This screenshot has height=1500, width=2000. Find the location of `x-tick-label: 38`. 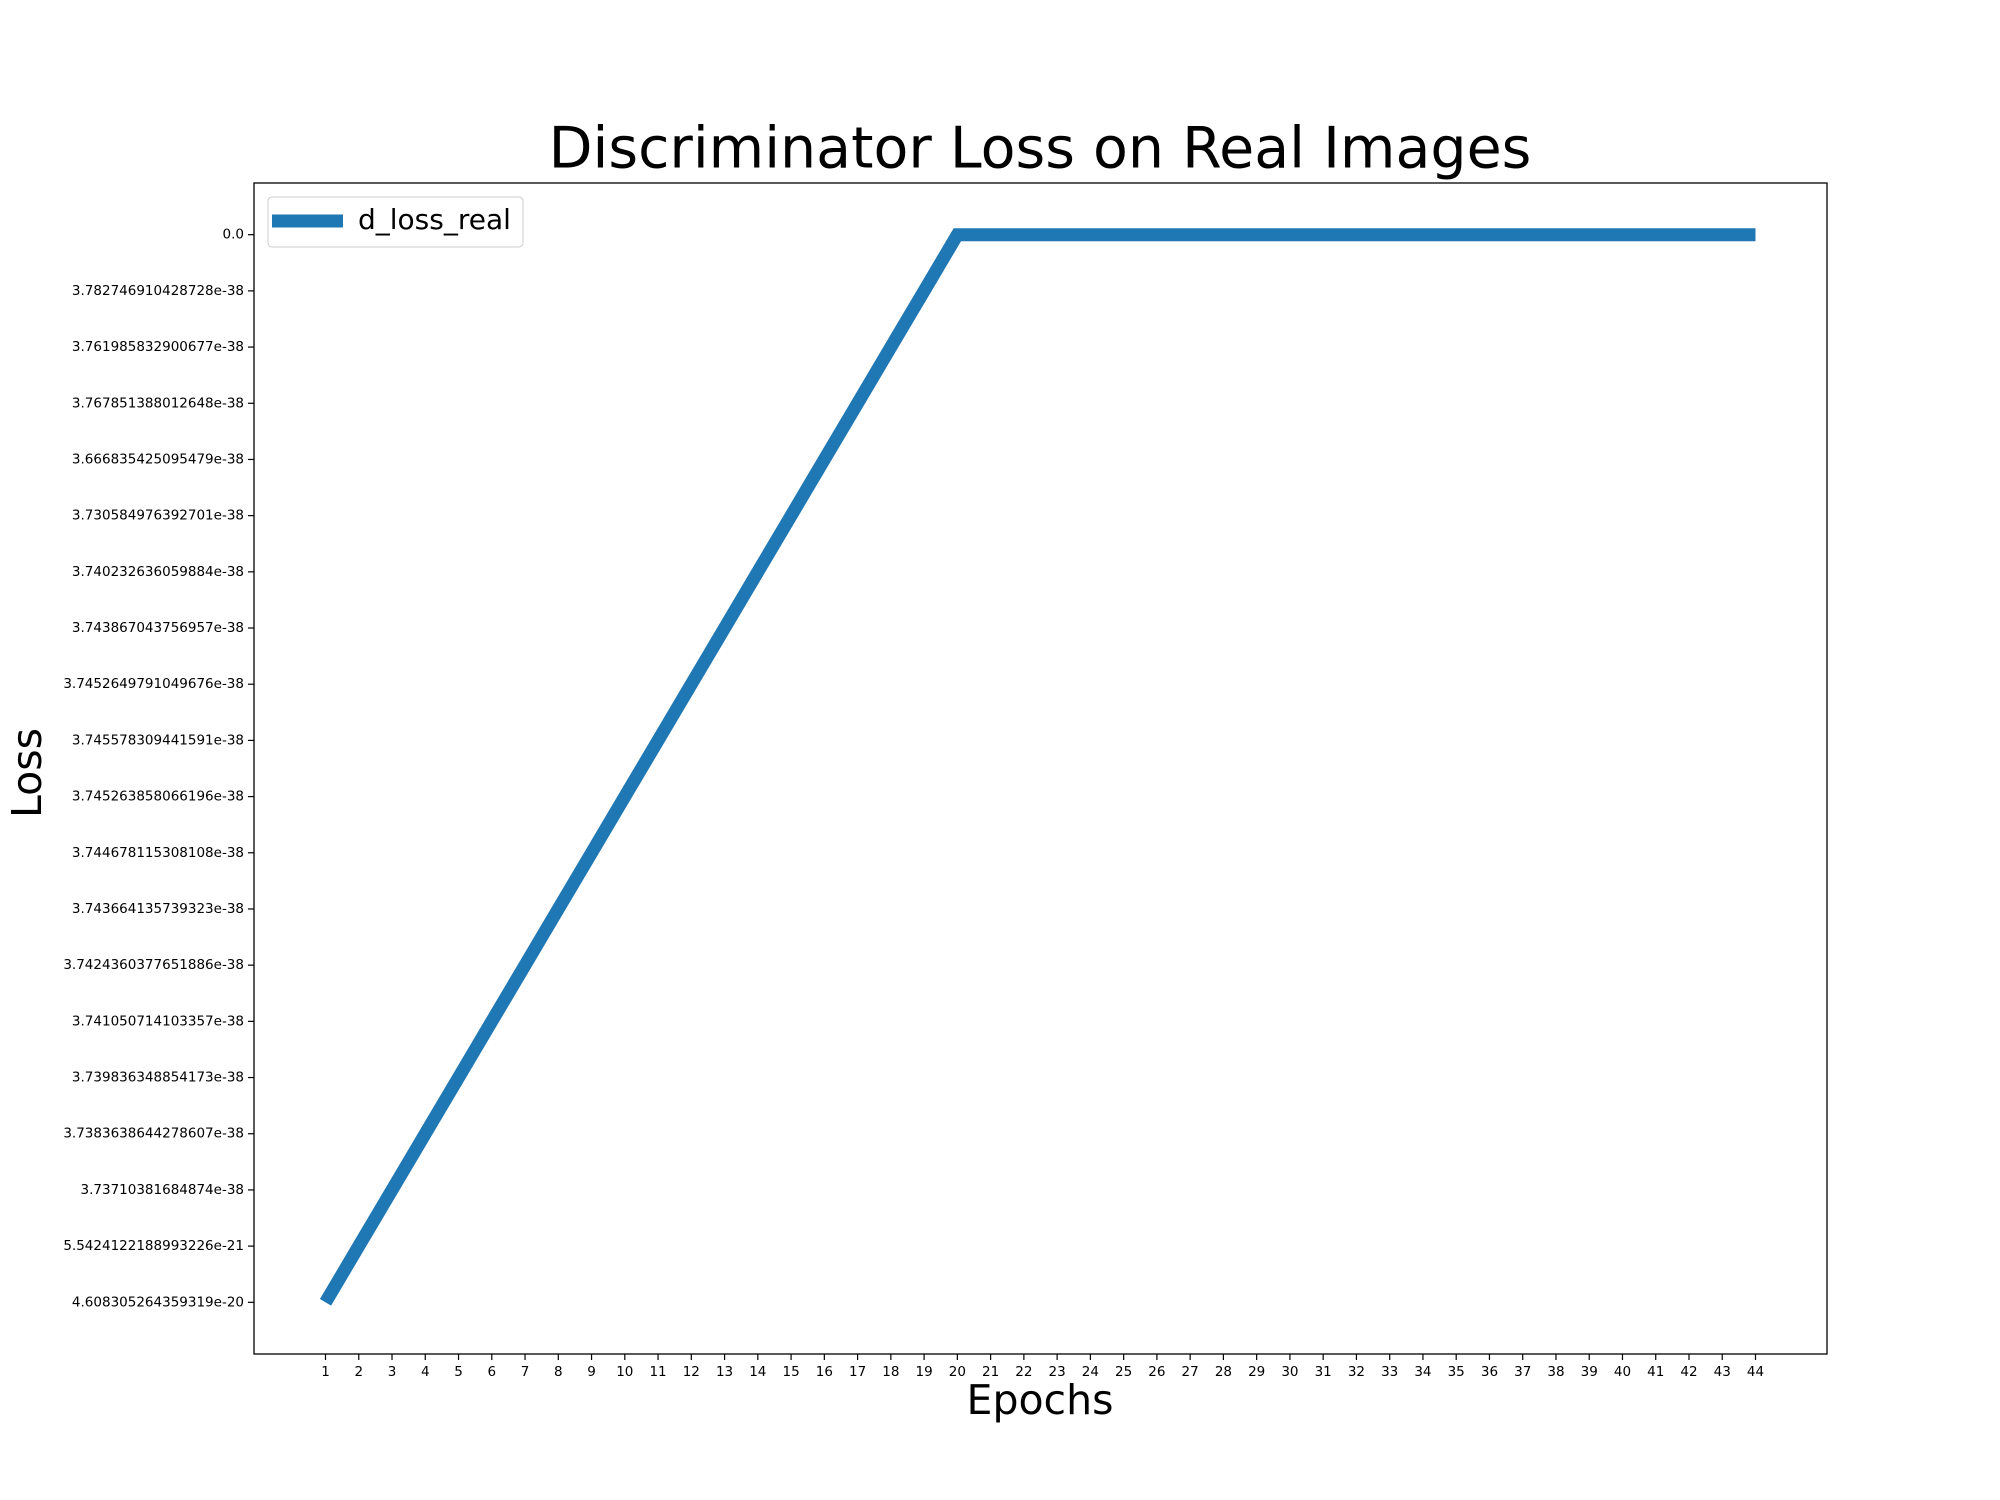

x-tick-label: 38 is located at coordinates (1555, 1372).